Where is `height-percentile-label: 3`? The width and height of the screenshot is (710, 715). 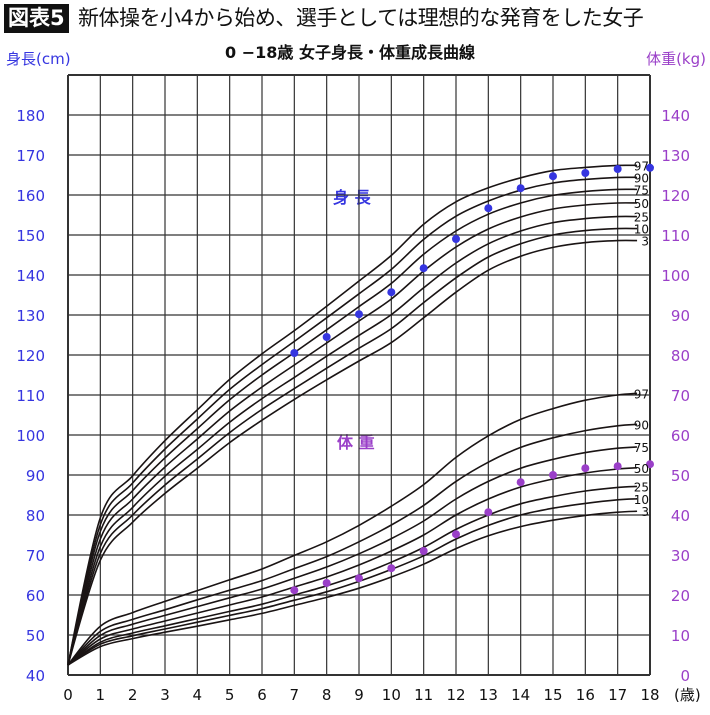
height-percentile-label: 3 is located at coordinates (645, 242).